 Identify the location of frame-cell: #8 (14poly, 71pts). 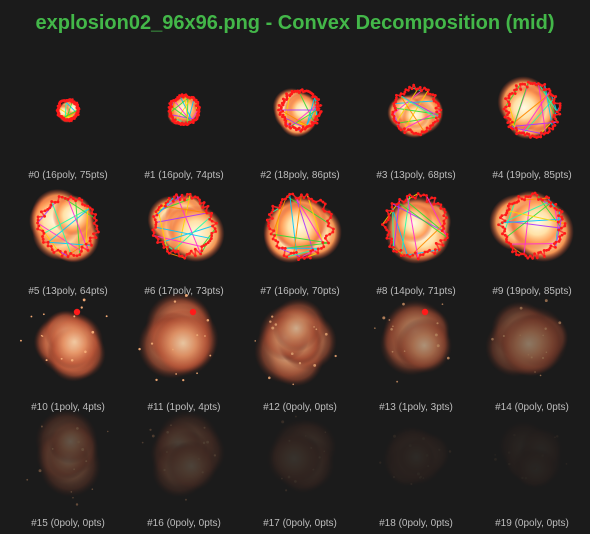
(416, 237).